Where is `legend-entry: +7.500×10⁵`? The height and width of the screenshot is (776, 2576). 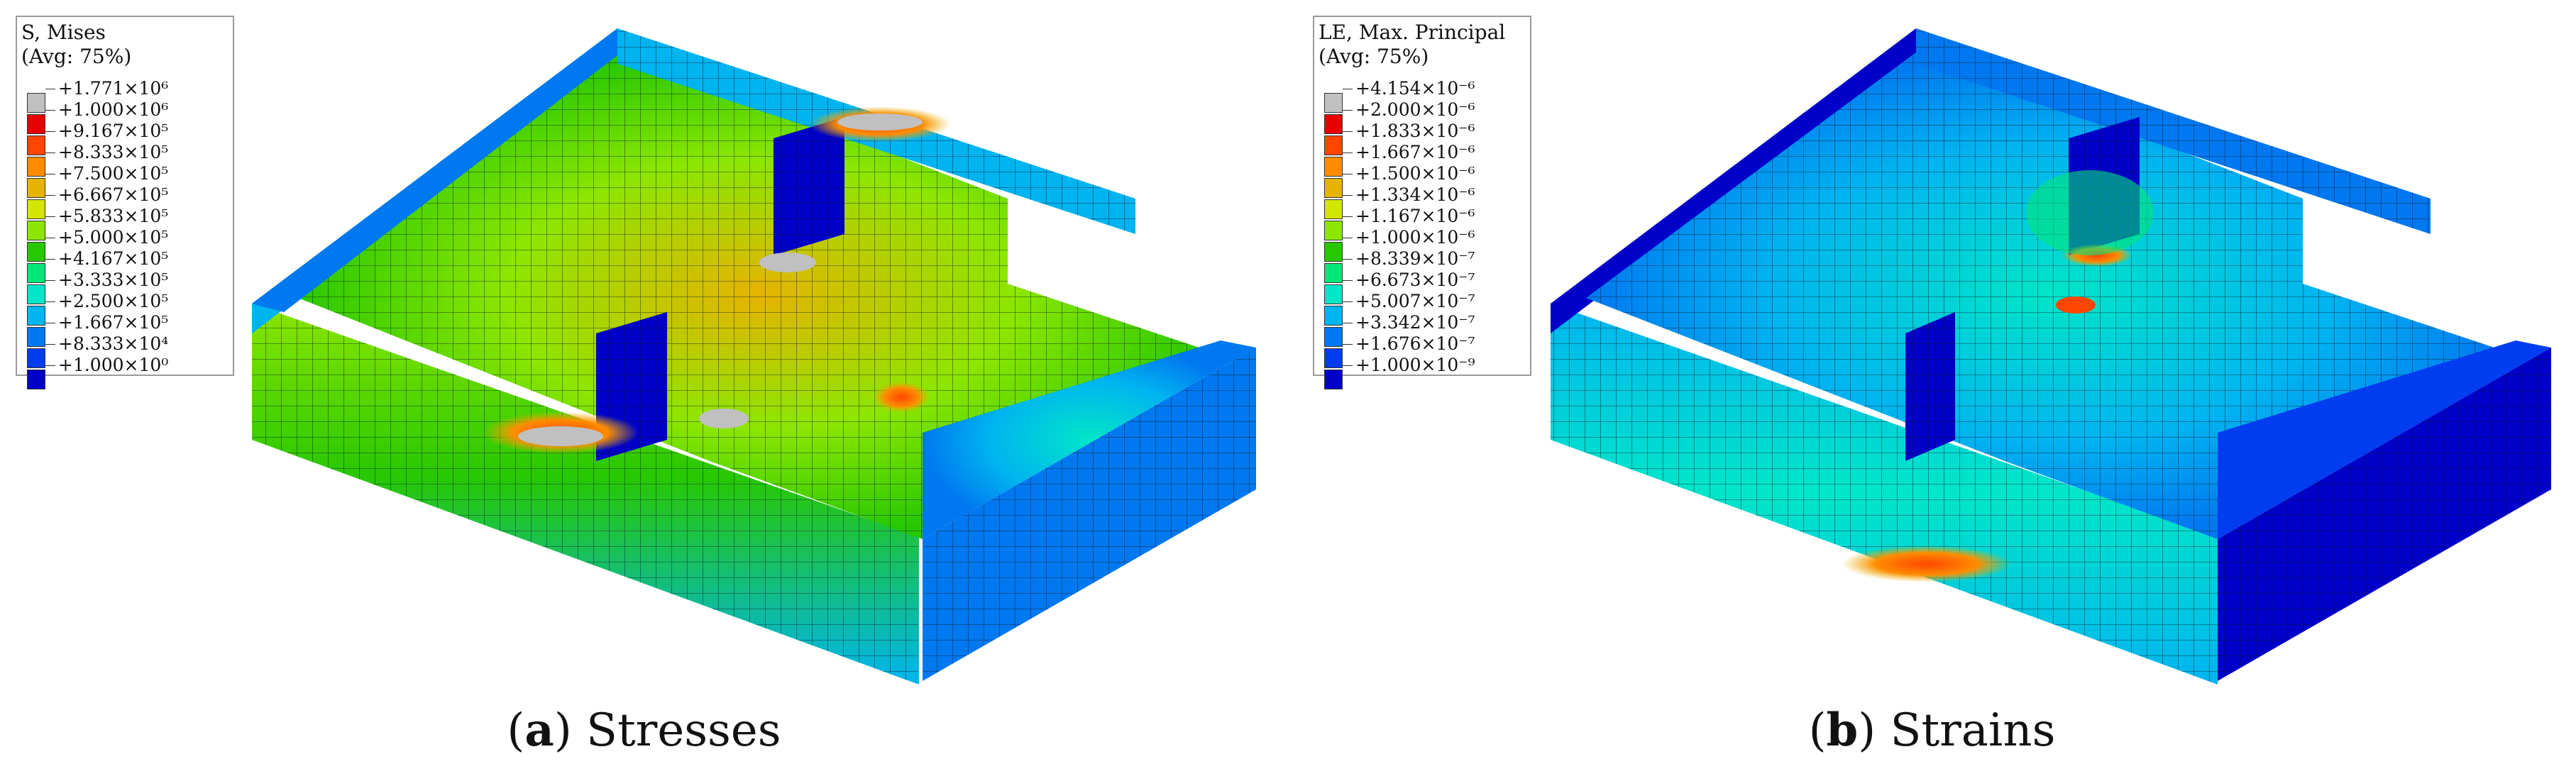
legend-entry: +7.500×10⁵ is located at coordinates (126, 181).